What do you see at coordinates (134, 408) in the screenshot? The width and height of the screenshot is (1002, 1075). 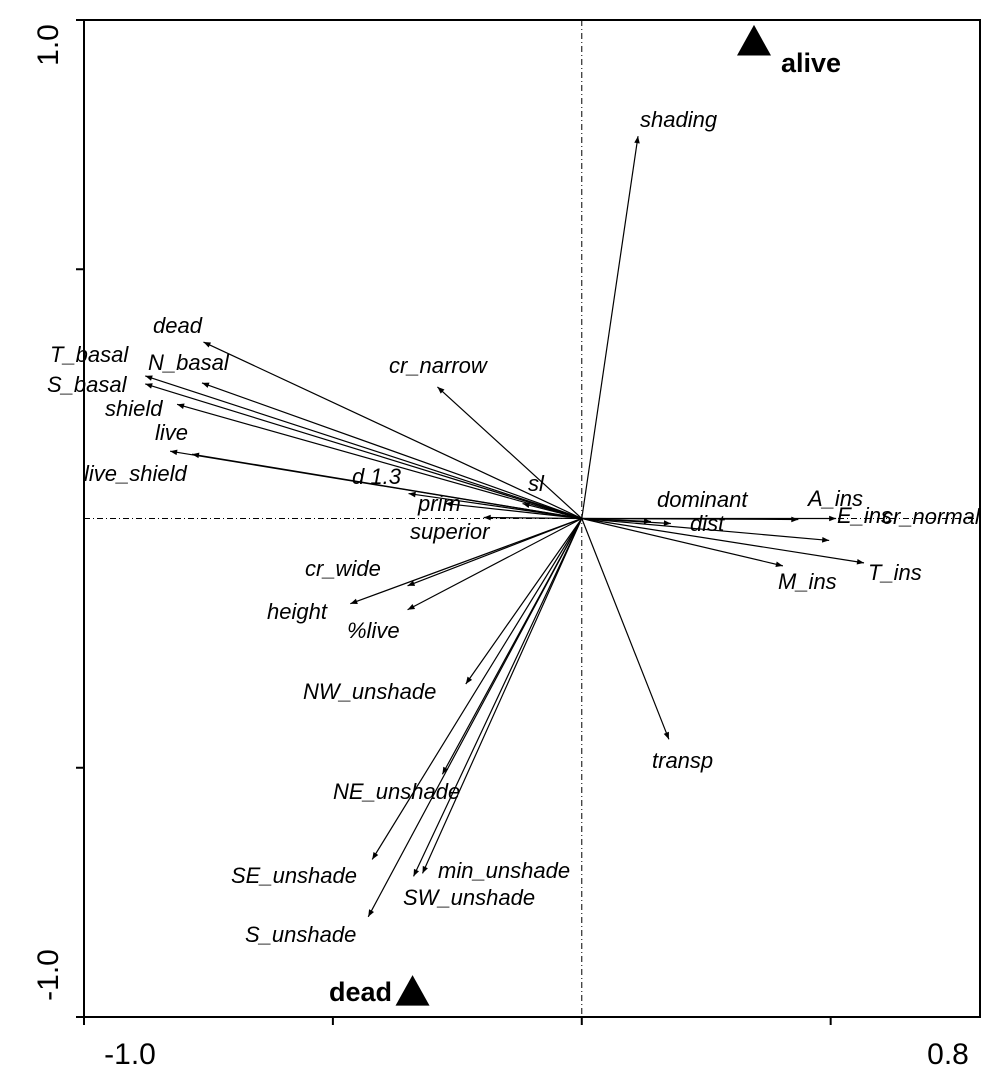 I see `vector-label-shield: shield` at bounding box center [134, 408].